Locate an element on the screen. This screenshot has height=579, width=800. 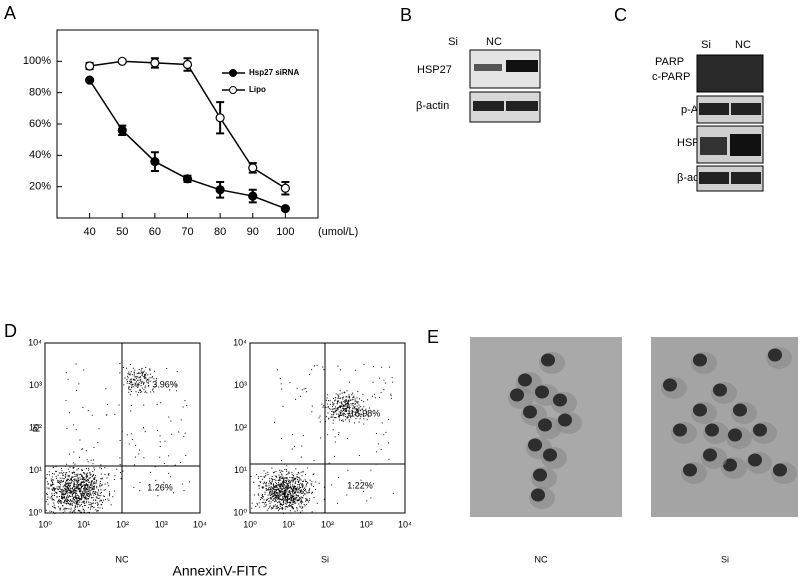
lane-label: Si is located at coordinates (453, 42).